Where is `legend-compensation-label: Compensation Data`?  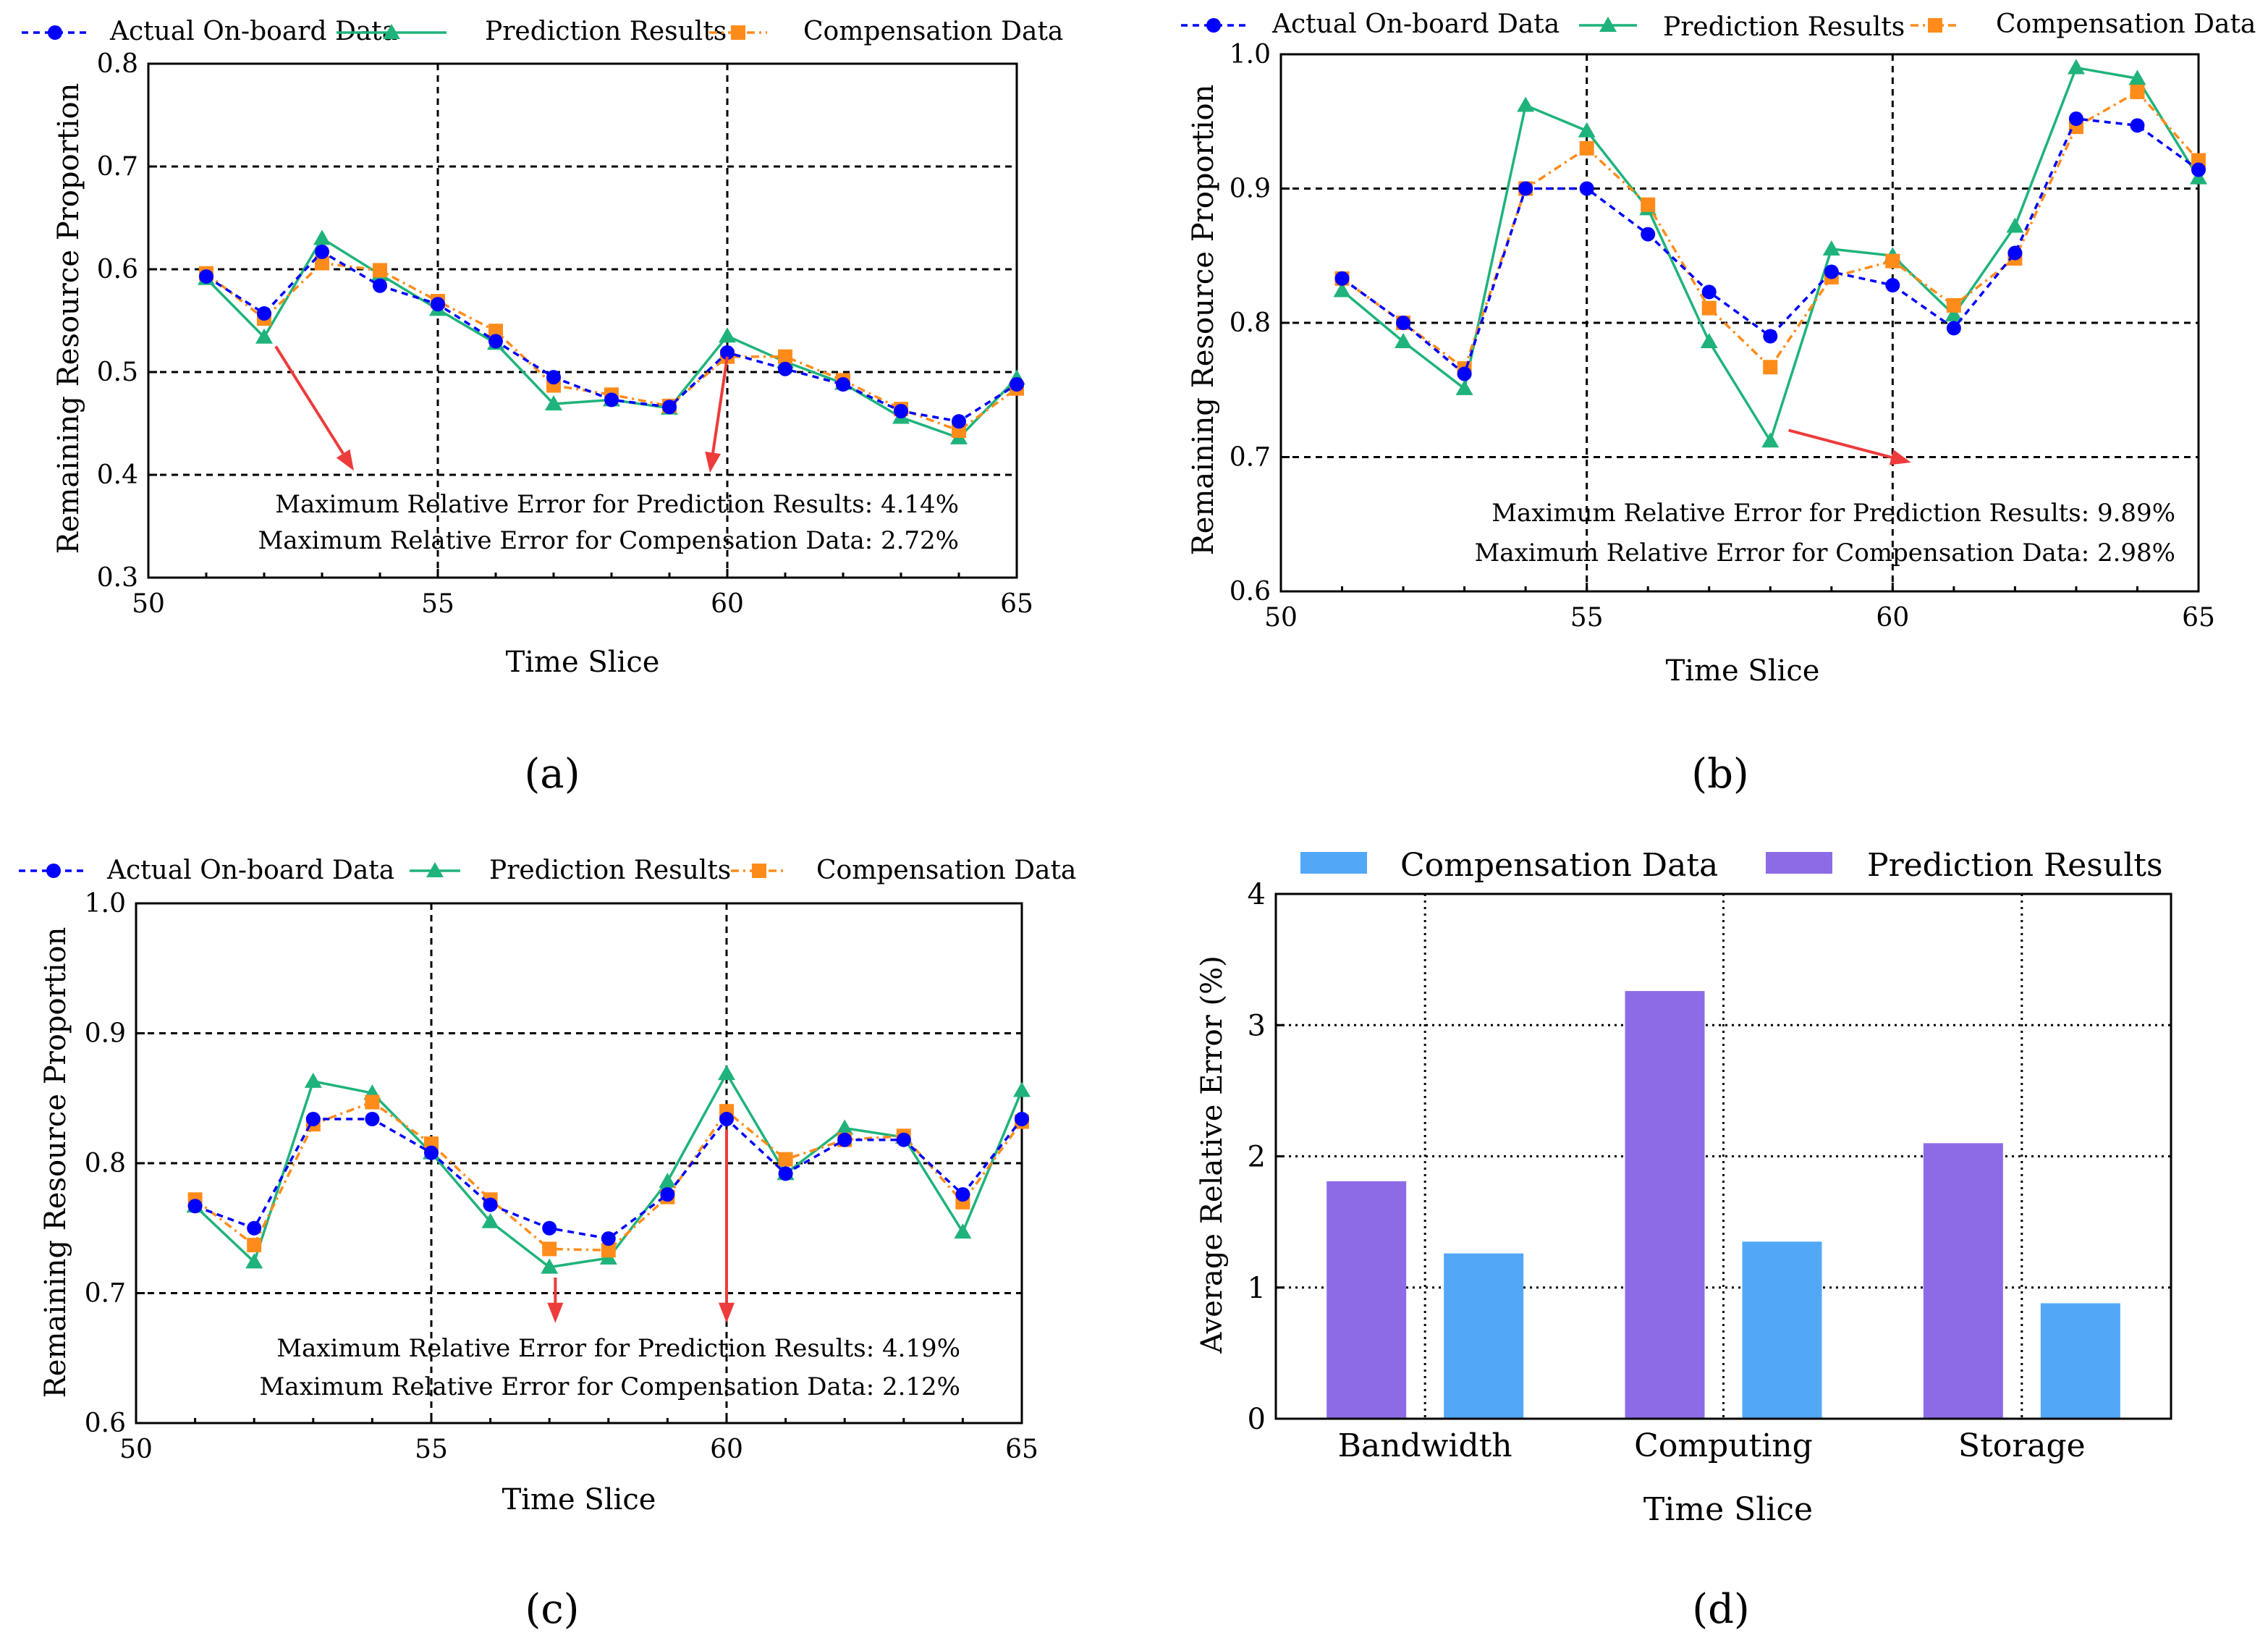
legend-compensation-label: Compensation Data is located at coordinates (2126, 24).